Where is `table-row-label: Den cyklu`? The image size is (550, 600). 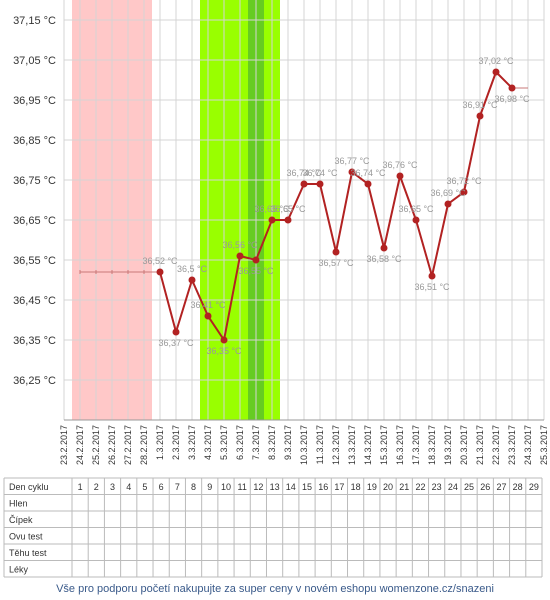
table-row-label: Den cyklu is located at coordinates (29, 487).